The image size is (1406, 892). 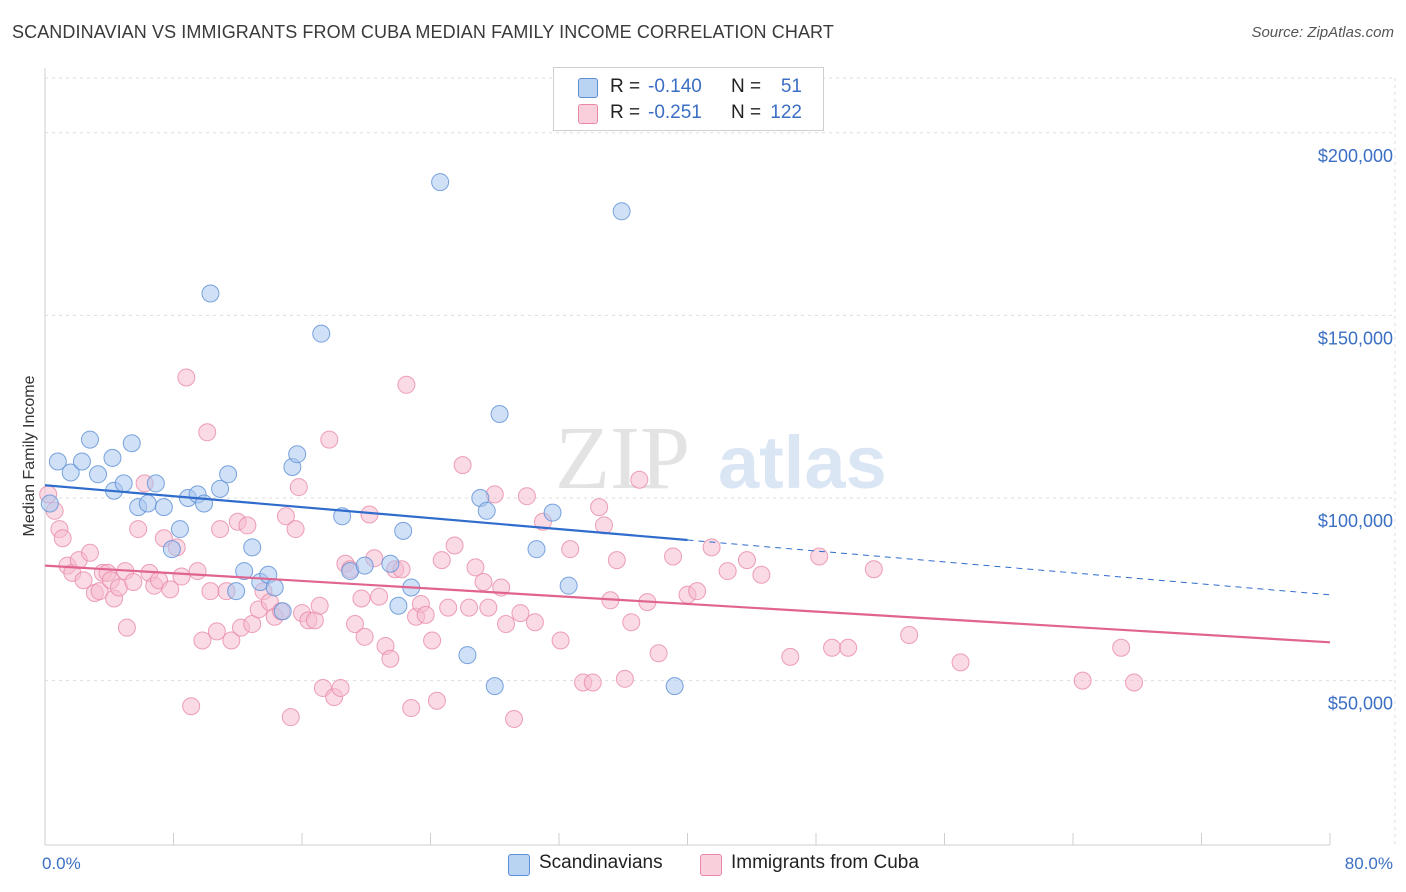 I want to click on x-tick-labels: 0.0% 80.0%, so click(x=717, y=863).